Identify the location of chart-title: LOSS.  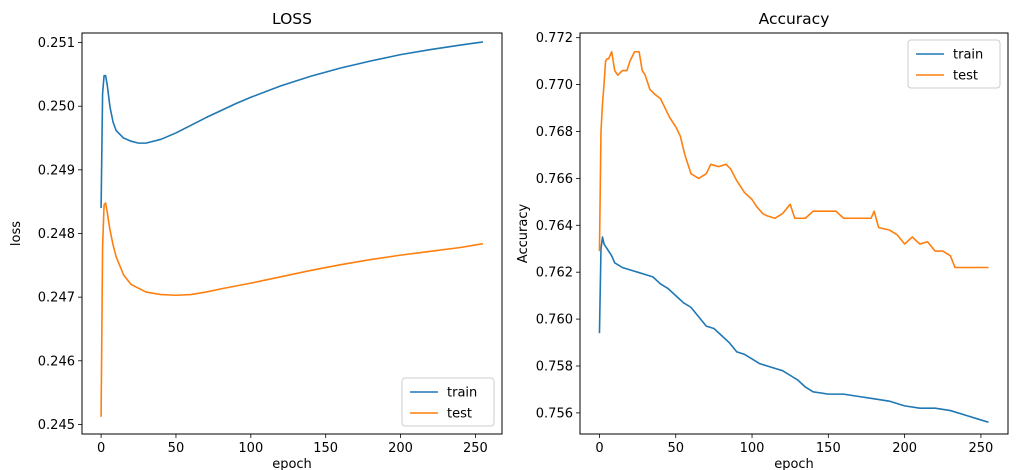
(292, 19).